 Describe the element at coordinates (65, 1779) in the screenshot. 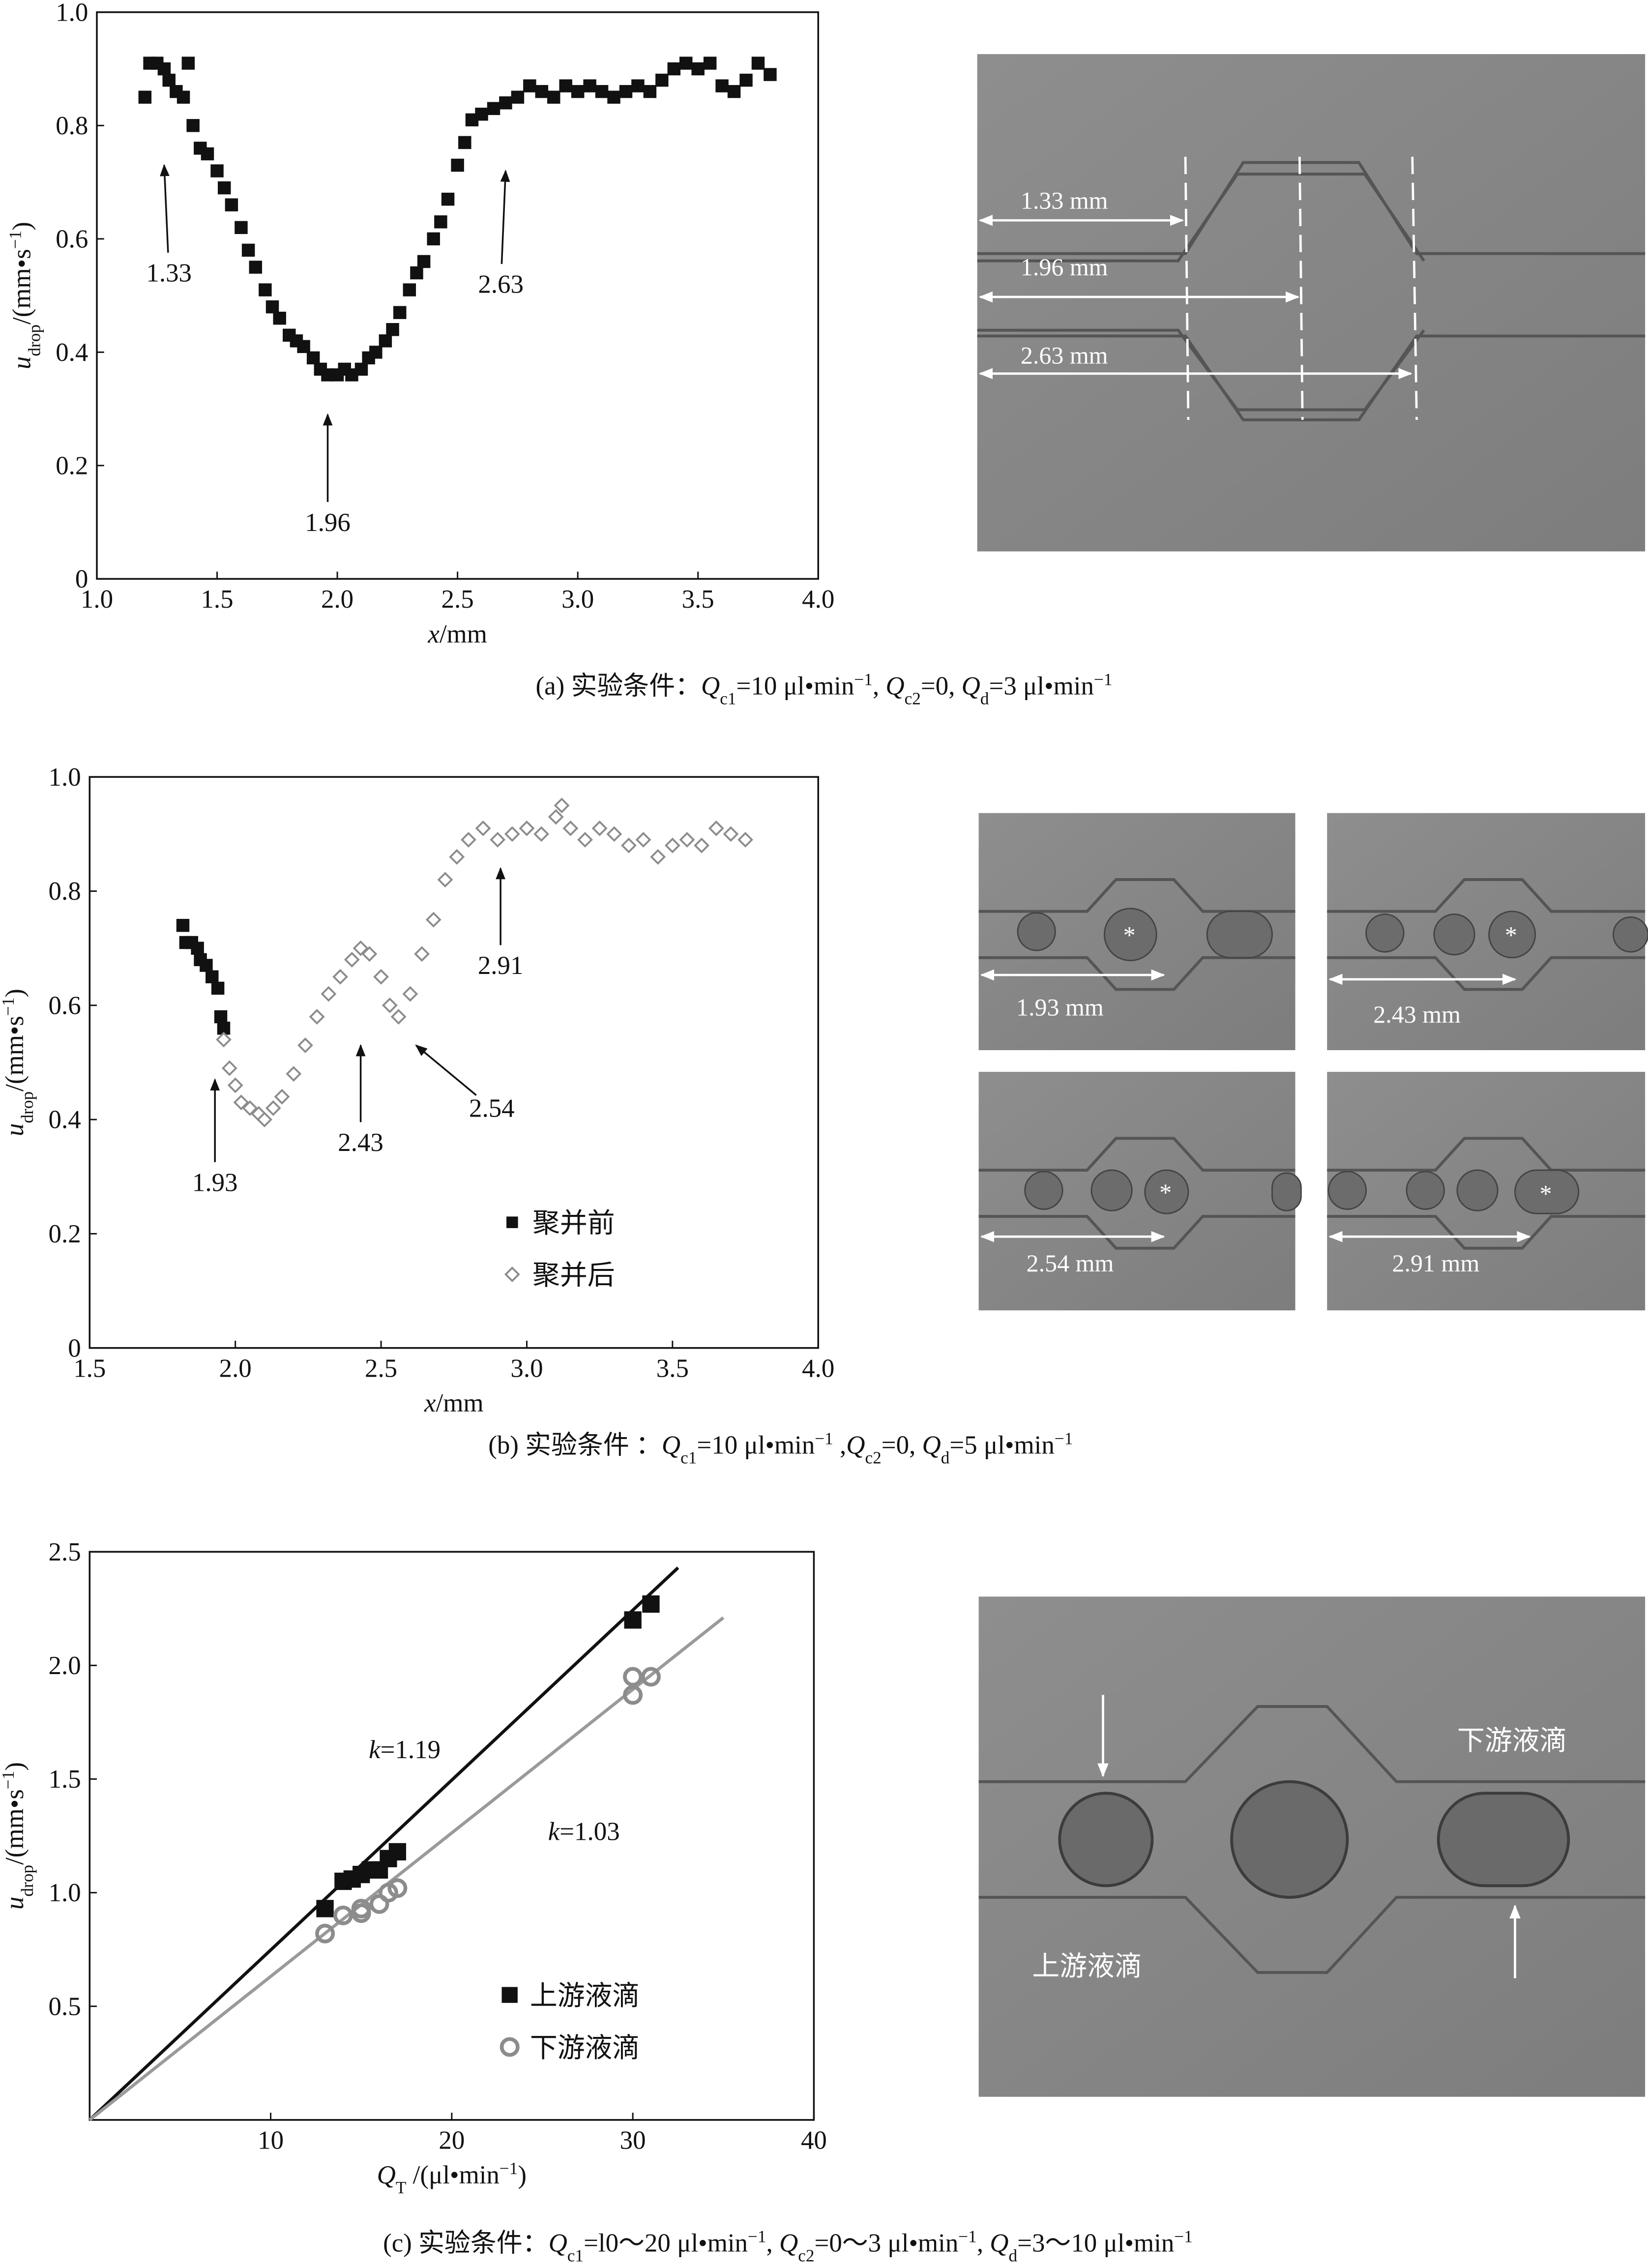

I see `y-tick-label: 1.5` at that location.